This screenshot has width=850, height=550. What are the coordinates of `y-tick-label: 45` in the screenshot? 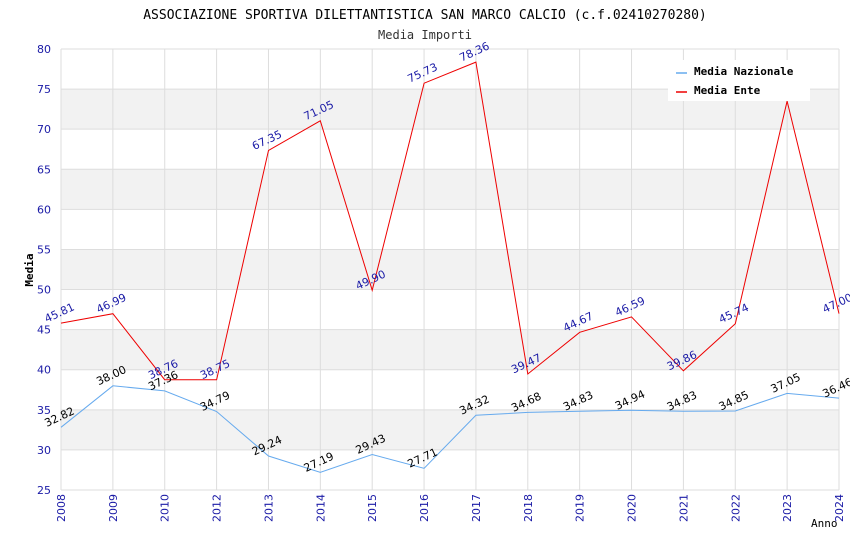 It's located at (44, 330).